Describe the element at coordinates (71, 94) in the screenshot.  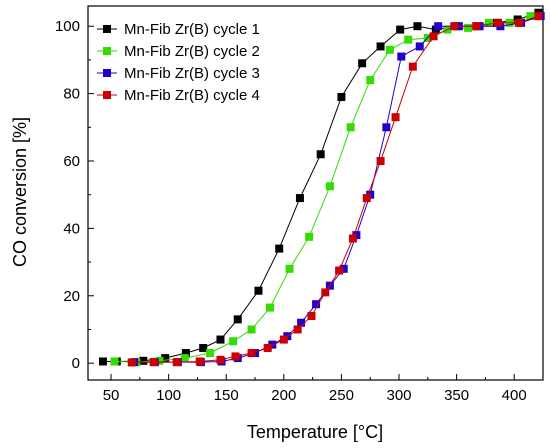
I see `y-tick-label: 80` at that location.